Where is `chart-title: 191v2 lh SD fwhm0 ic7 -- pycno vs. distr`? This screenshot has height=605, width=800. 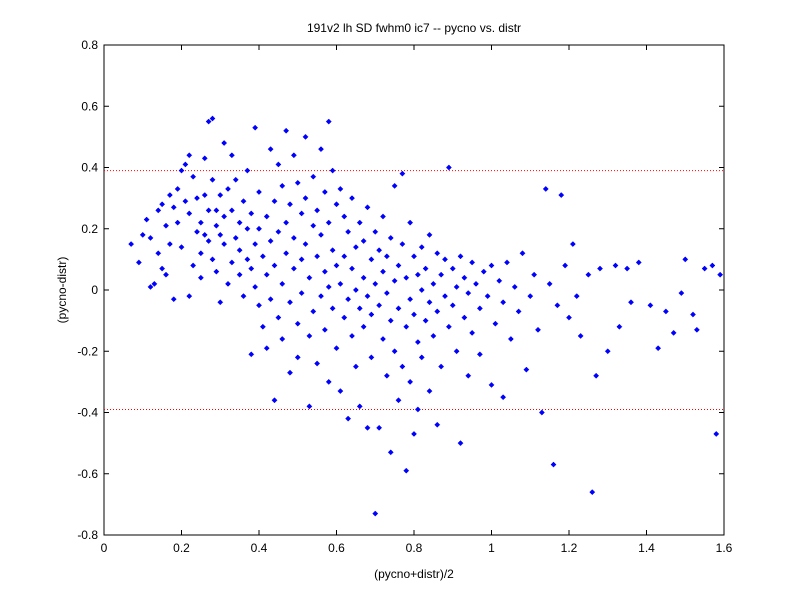
chart-title: 191v2 lh SD fwhm0 ic7 -- pycno vs. distr is located at coordinates (414, 28).